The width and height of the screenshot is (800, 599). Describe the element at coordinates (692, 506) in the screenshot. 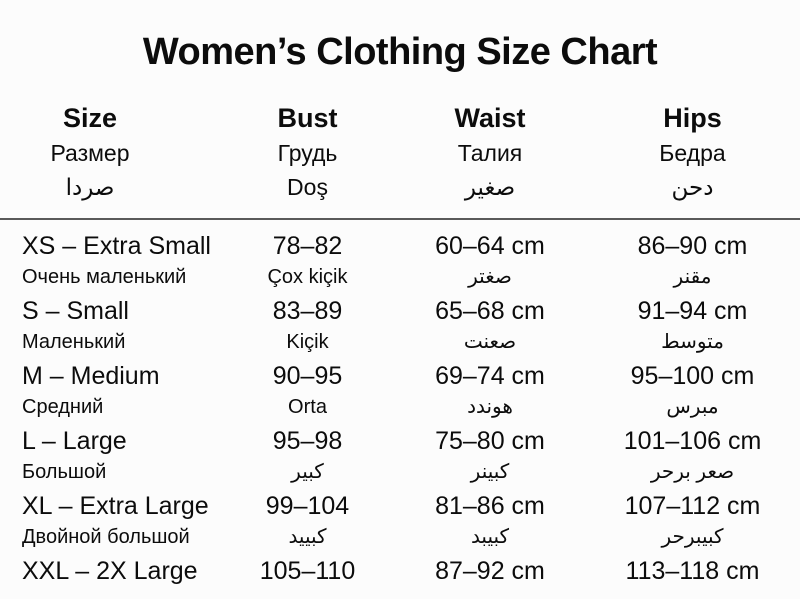

I see `hips-value: 107–112 cm` at that location.